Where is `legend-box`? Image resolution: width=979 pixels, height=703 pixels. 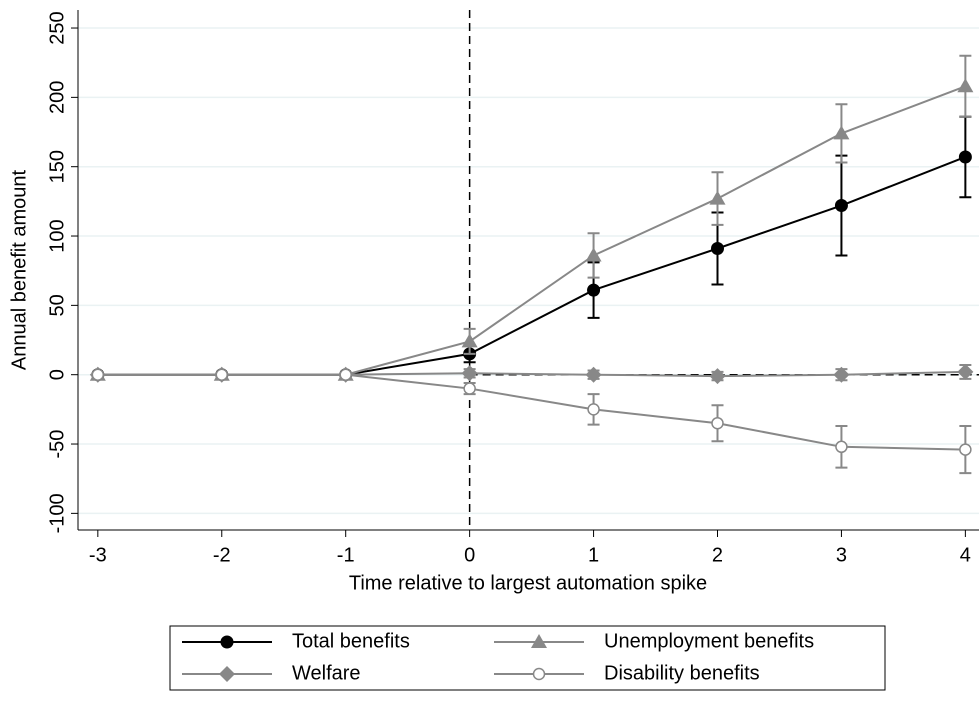 legend-box is located at coordinates (527, 658).